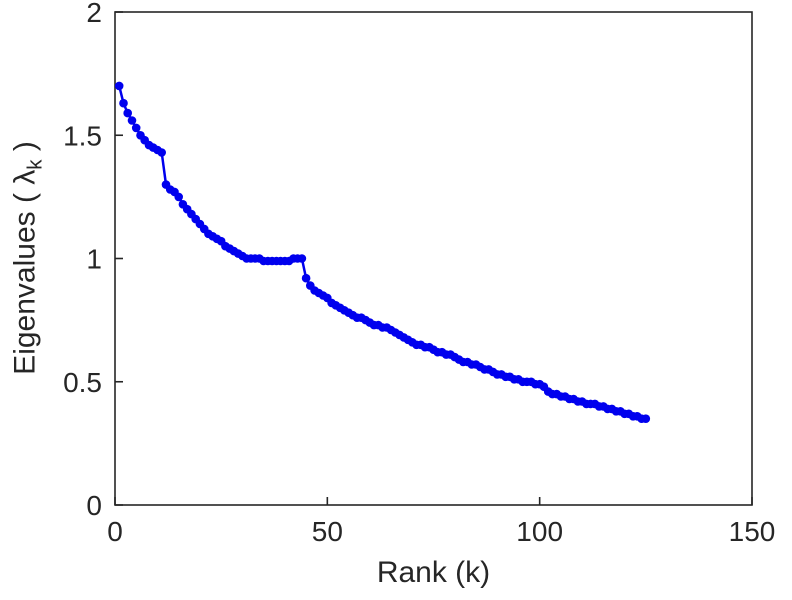  I want to click on y-axis-label-subscript: k, so click(35, 164).